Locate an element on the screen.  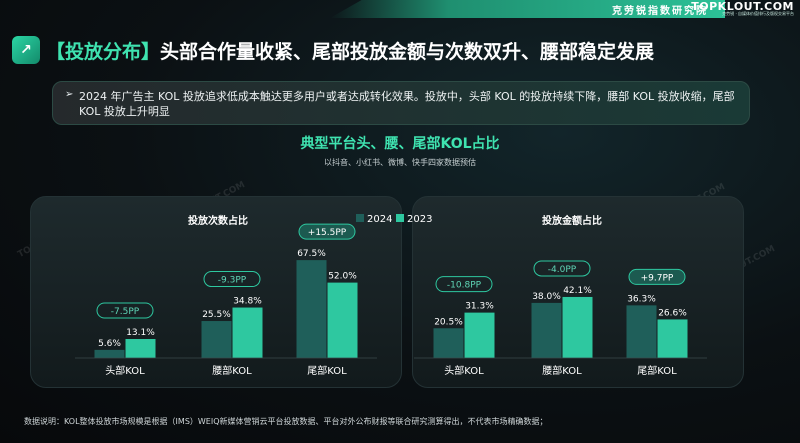
legend-swatch-2024 is located at coordinates (360, 218).